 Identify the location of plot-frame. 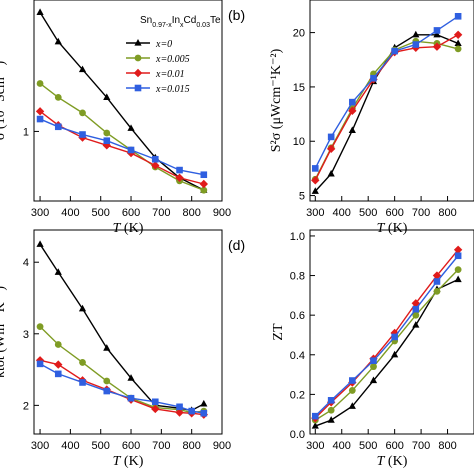
(391, 101).